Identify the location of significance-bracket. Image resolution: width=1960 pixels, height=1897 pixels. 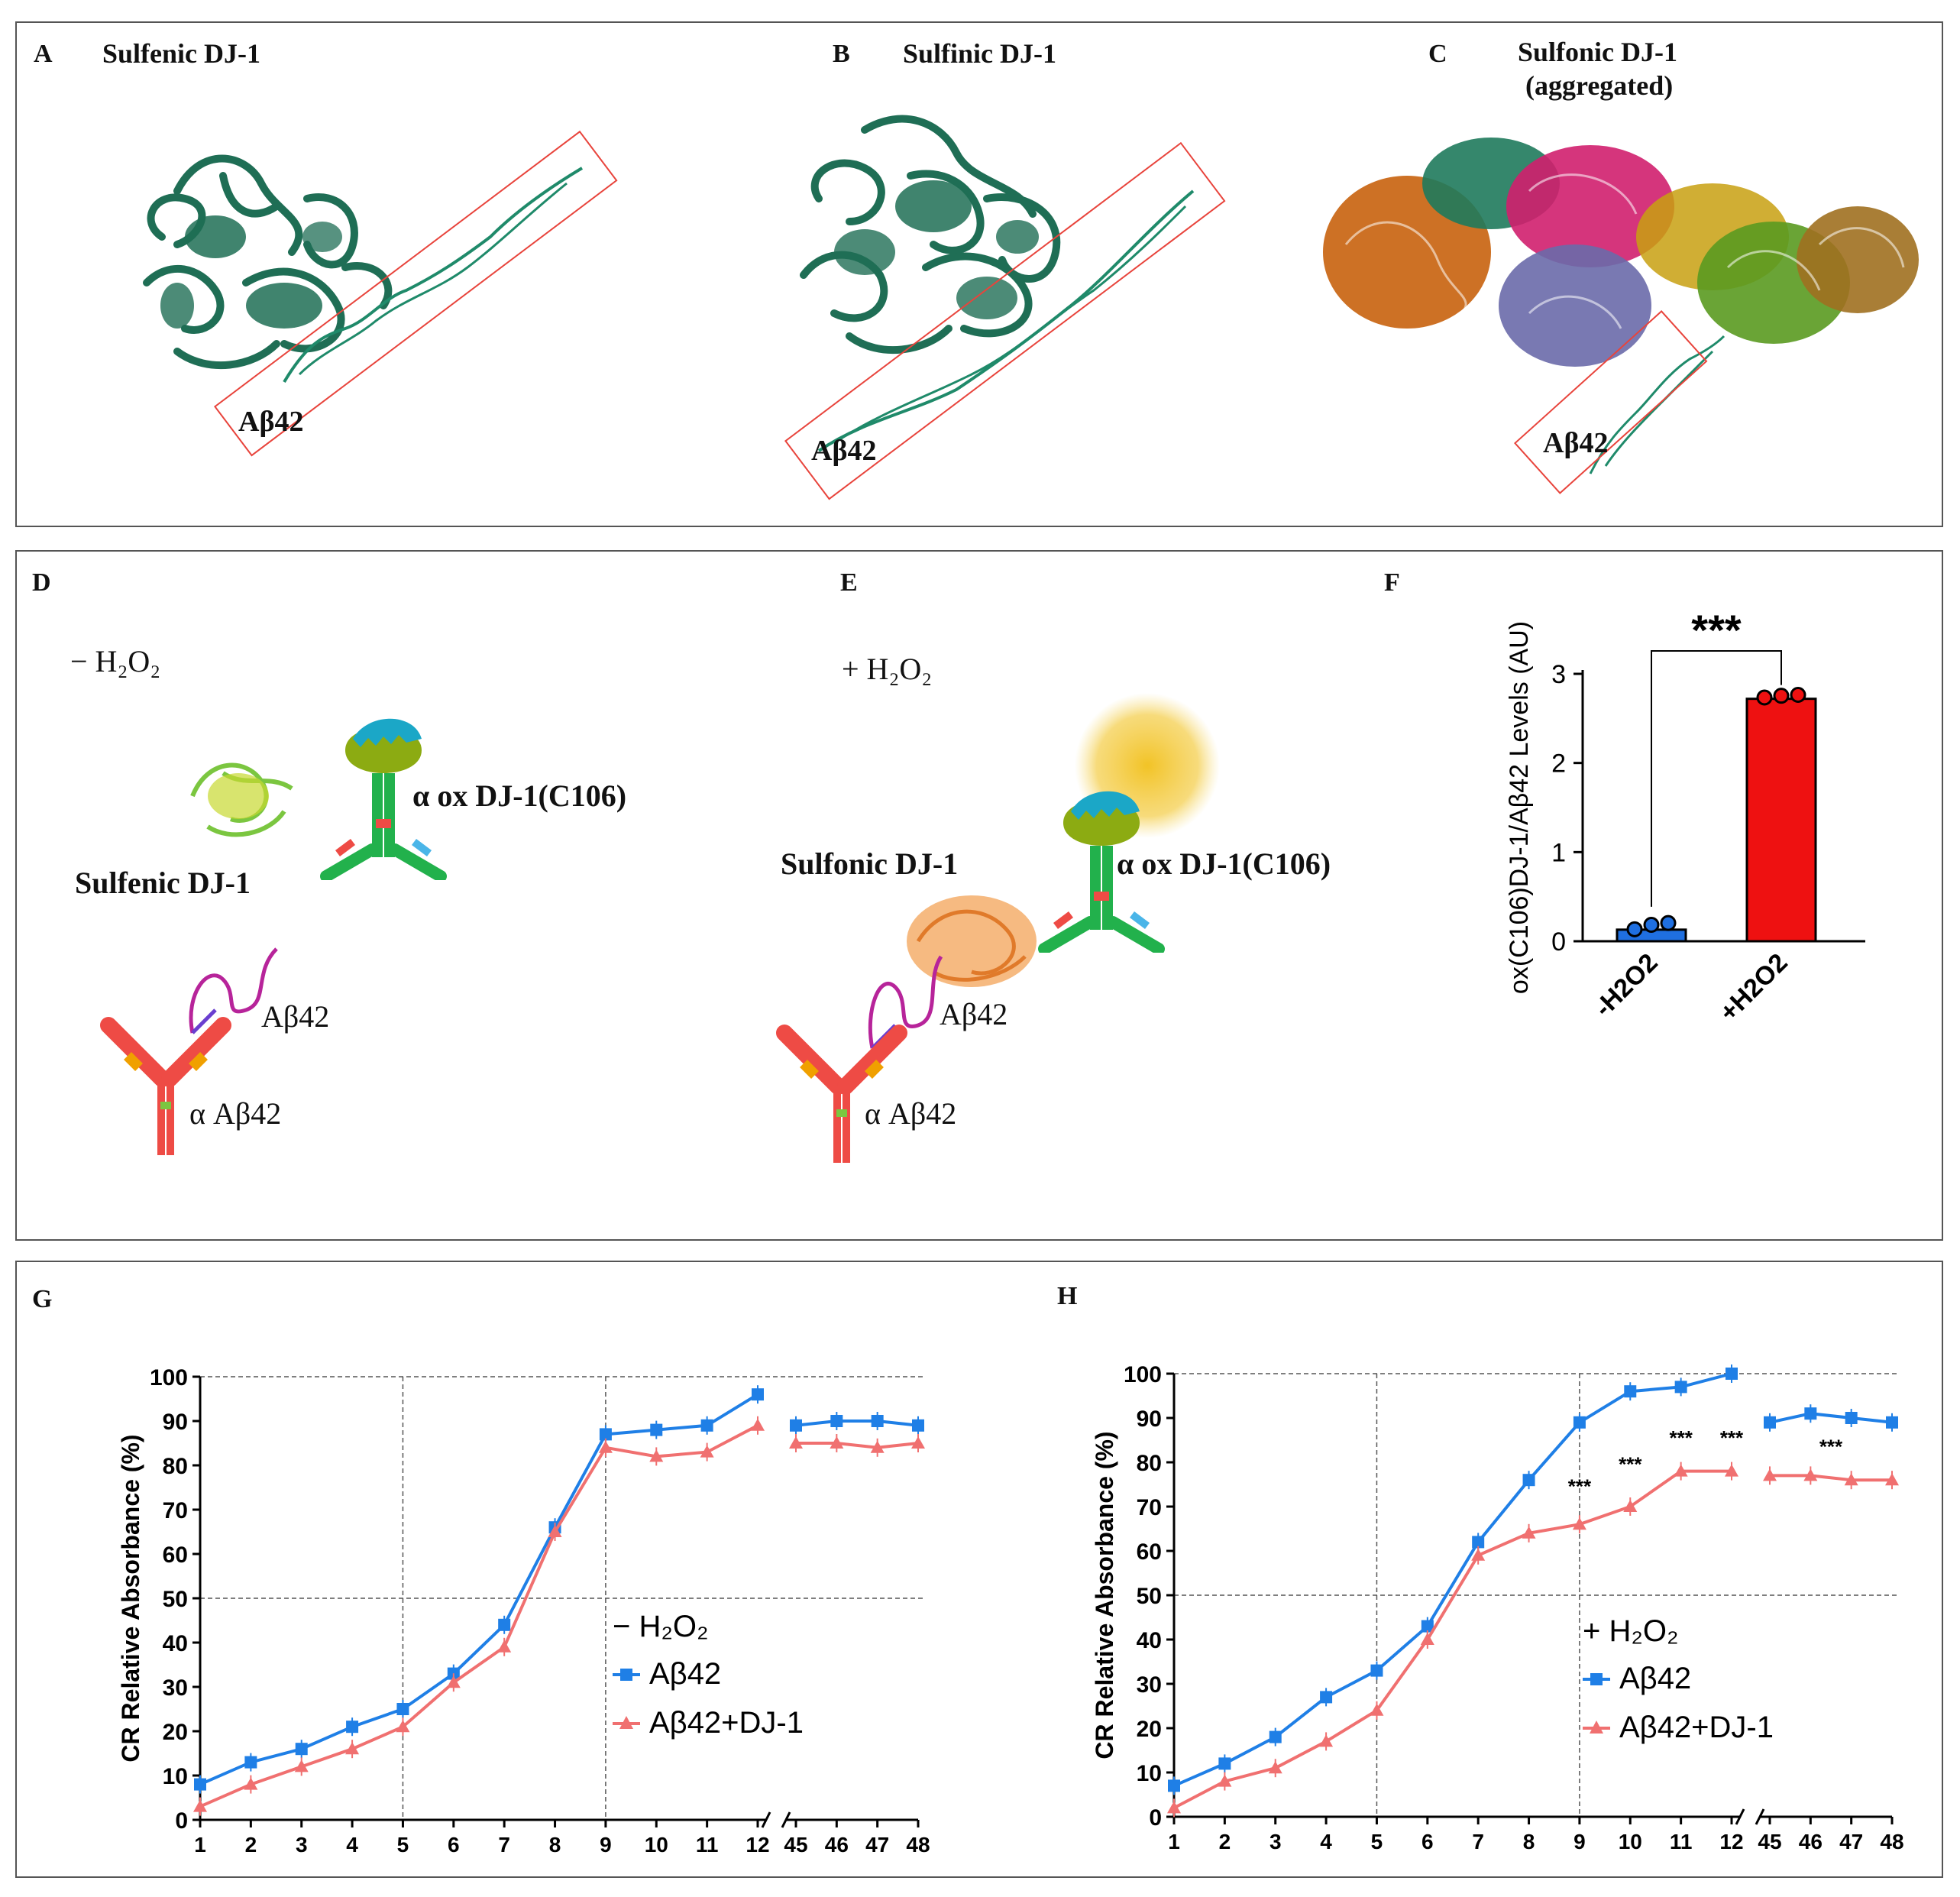
(1716, 778).